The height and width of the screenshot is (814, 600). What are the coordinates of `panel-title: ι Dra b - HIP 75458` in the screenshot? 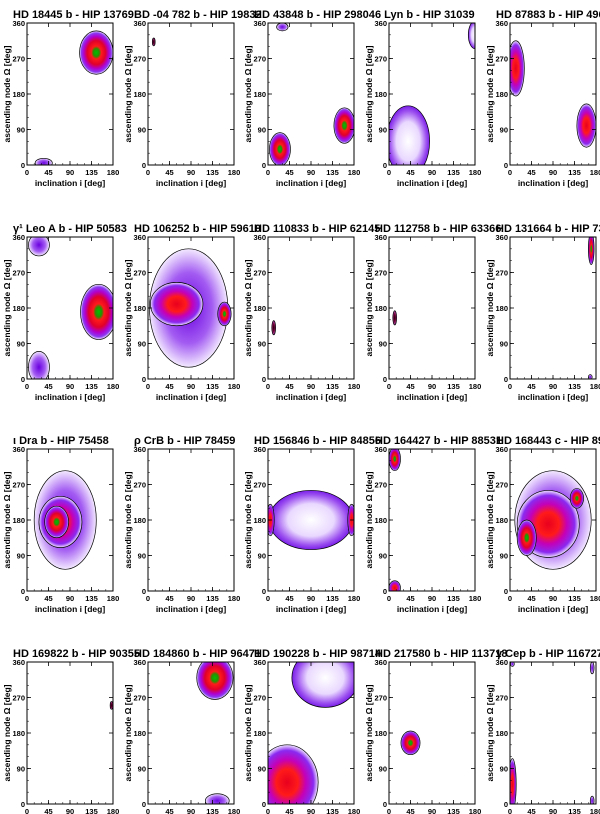 It's located at (61, 441).